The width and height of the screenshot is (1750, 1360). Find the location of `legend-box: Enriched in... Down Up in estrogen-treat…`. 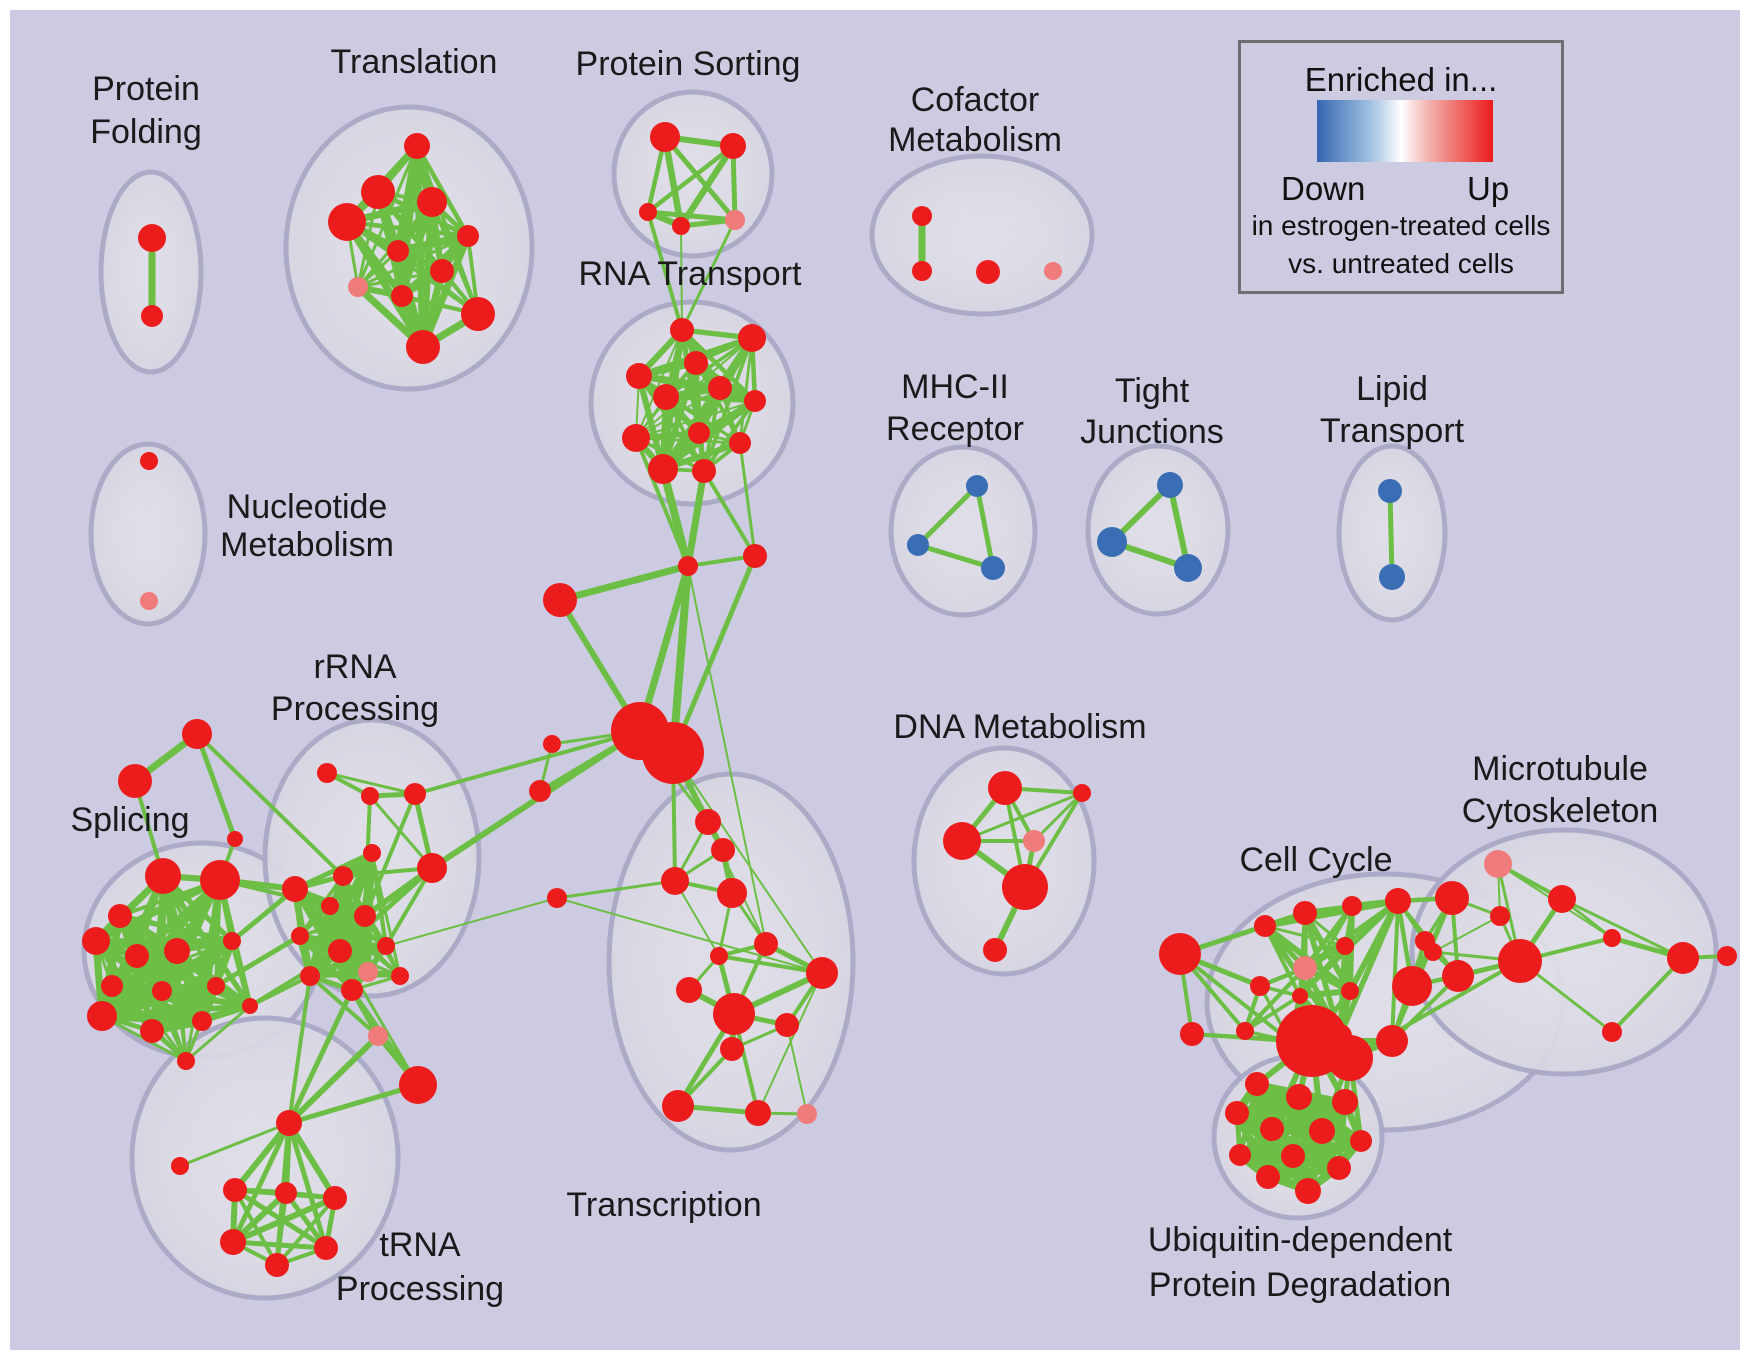

legend-box: Enriched in... Down Up in estrogen-treat… is located at coordinates (1401, 167).